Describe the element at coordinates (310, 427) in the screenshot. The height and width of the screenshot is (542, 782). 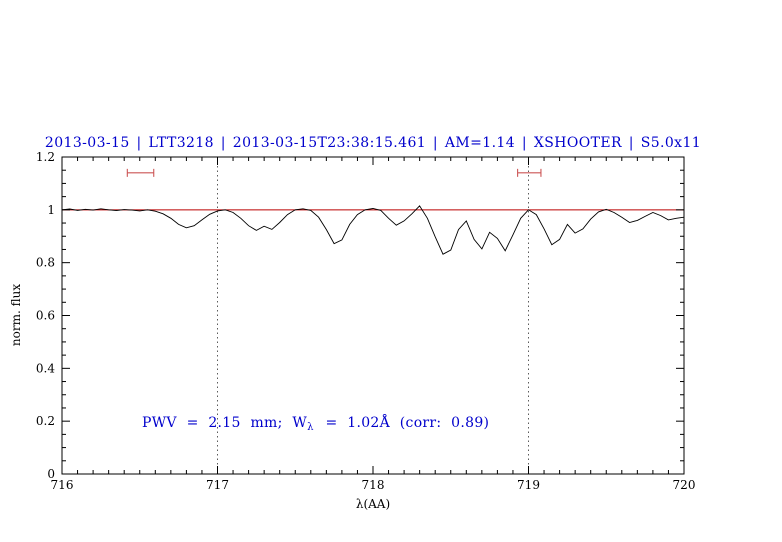
I see `pwv-annotation-sub: λ` at that location.